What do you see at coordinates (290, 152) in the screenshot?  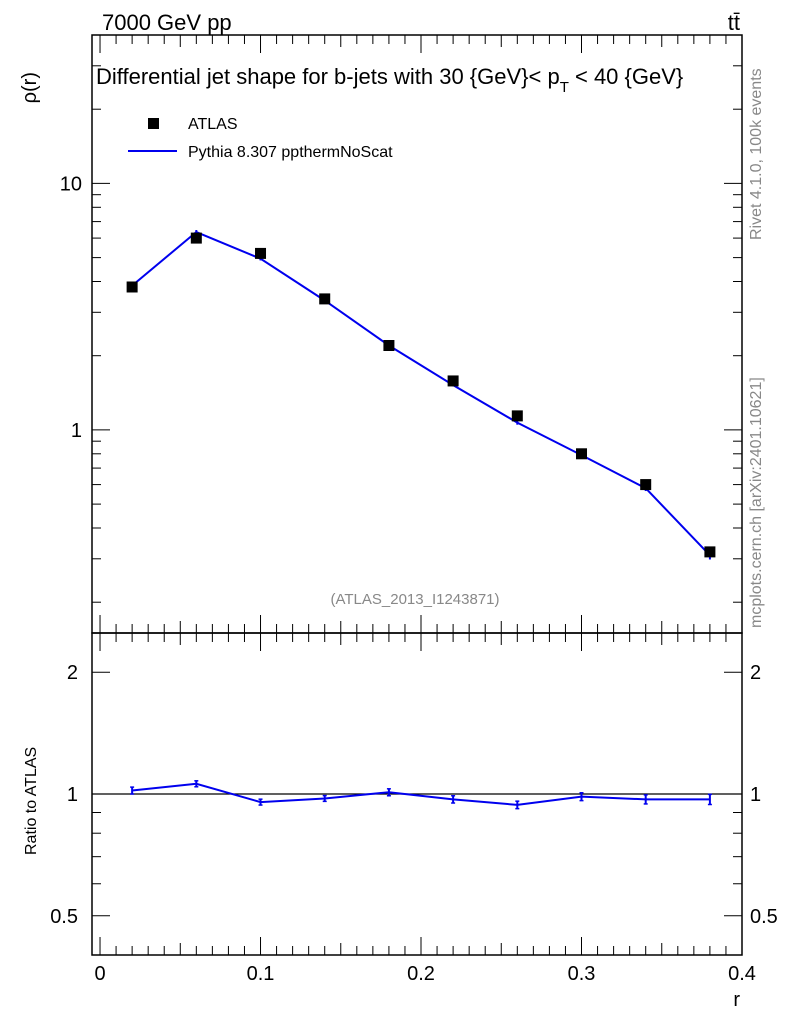 I see `legend-pythia-label: Pythia 8.307 ppthermNoScat` at bounding box center [290, 152].